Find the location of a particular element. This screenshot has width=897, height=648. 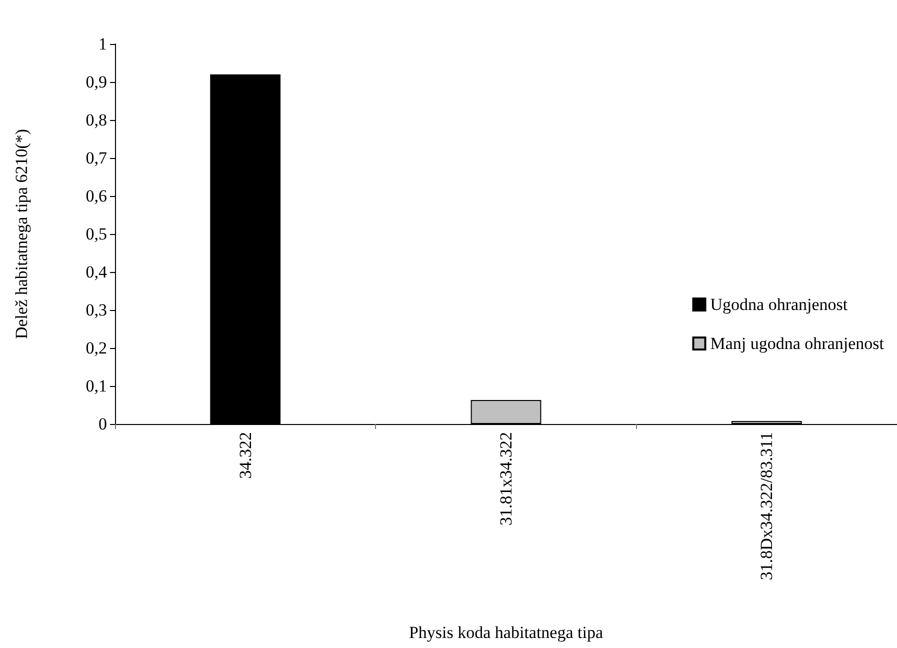

x-tick-label: 31.81x34.322 is located at coordinates (506, 479).